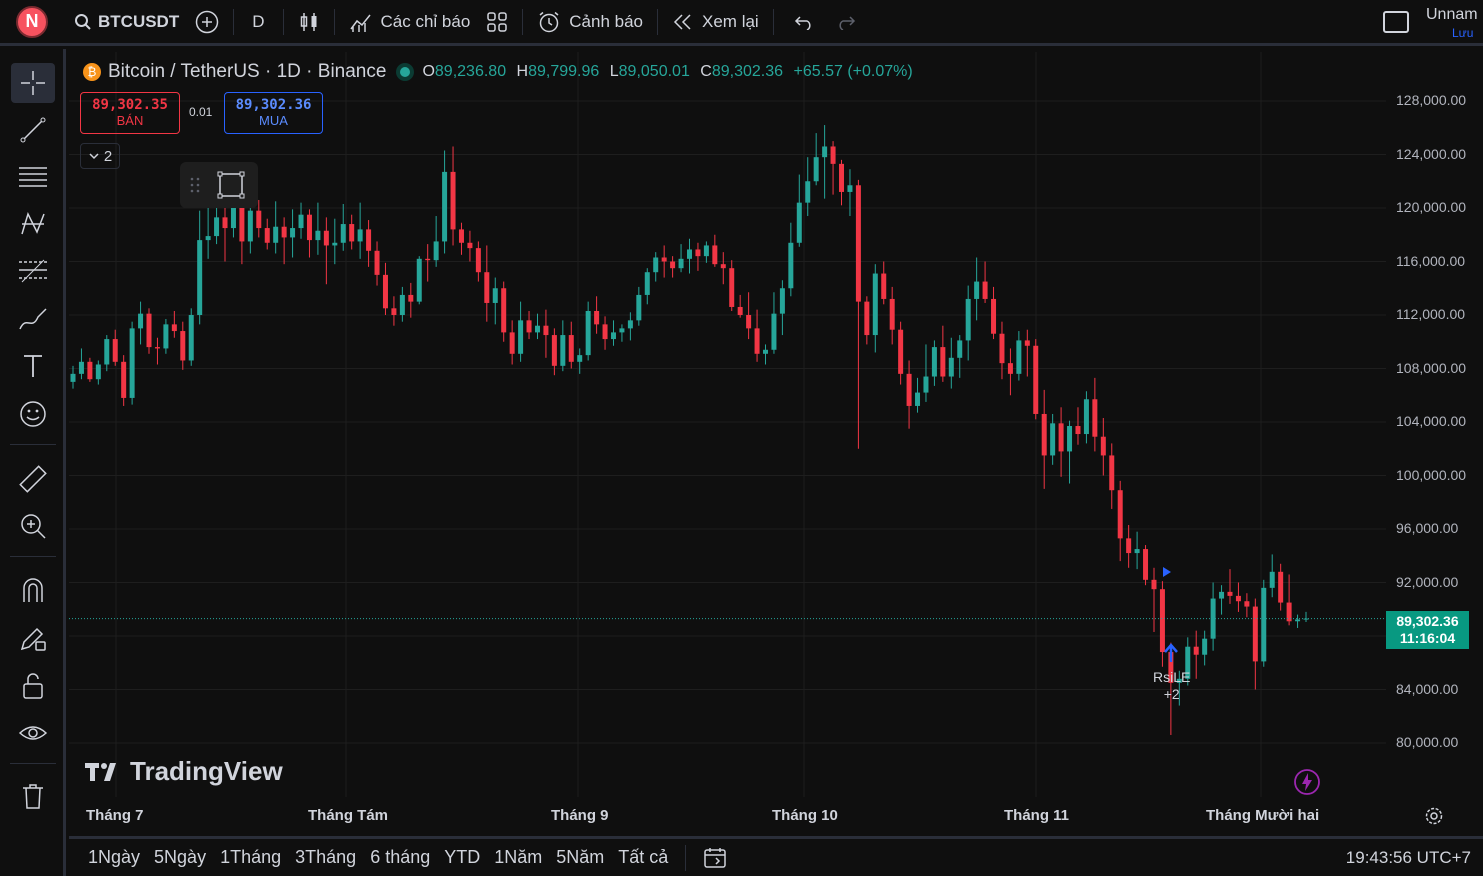 The image size is (1483, 876). I want to click on chart-type-button, so click(309, 22).